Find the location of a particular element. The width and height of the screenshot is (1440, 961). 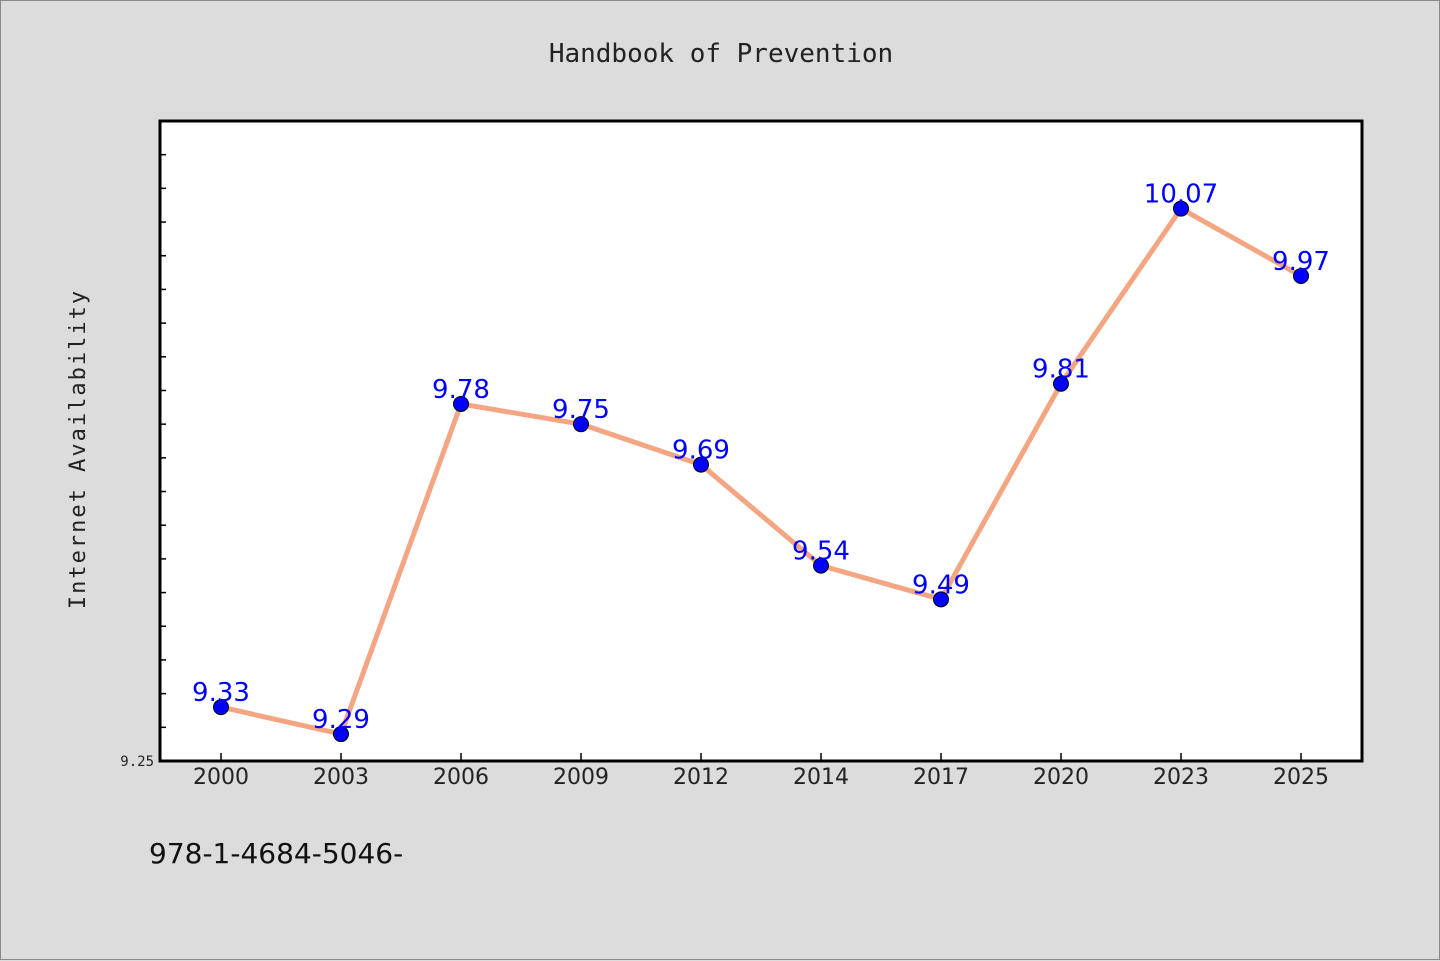

x-tick-label: 2014 is located at coordinates (821, 777).